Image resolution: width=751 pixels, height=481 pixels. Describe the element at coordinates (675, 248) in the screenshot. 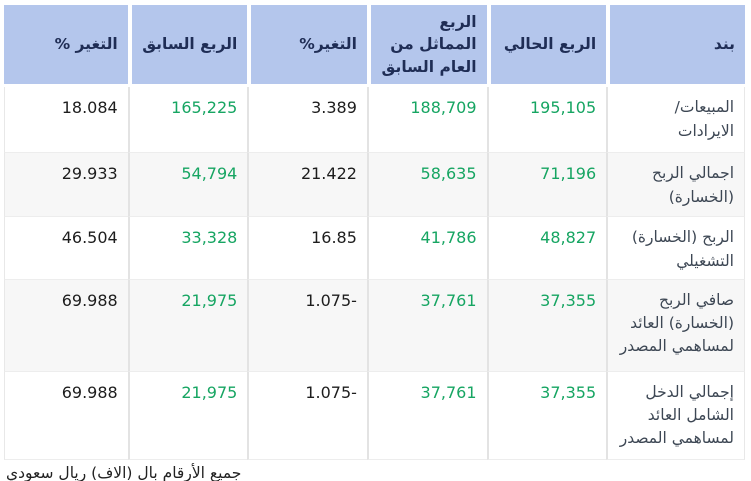

I see `cell-item: الربح (الخسارة) التشغيلي` at that location.